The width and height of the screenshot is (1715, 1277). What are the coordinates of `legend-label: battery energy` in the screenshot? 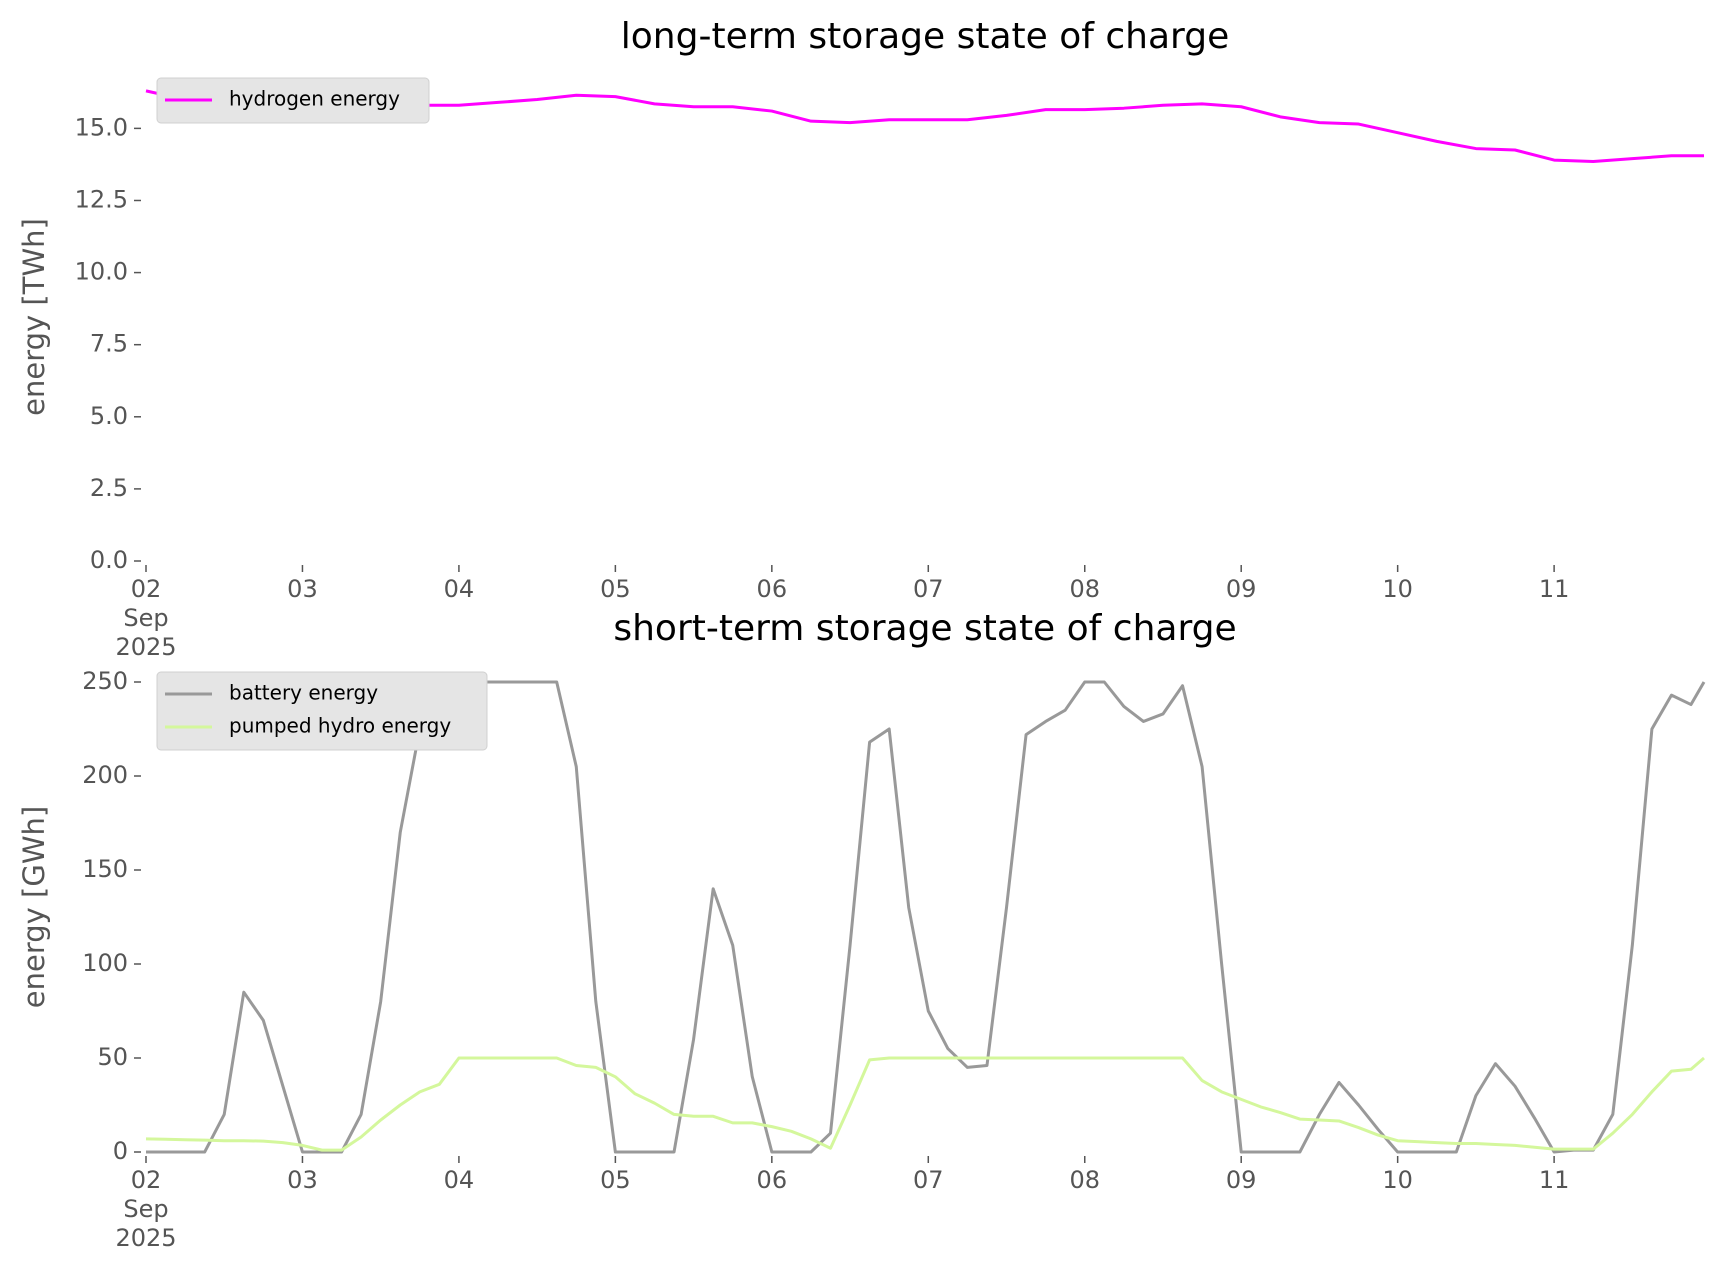 It's located at (303, 693).